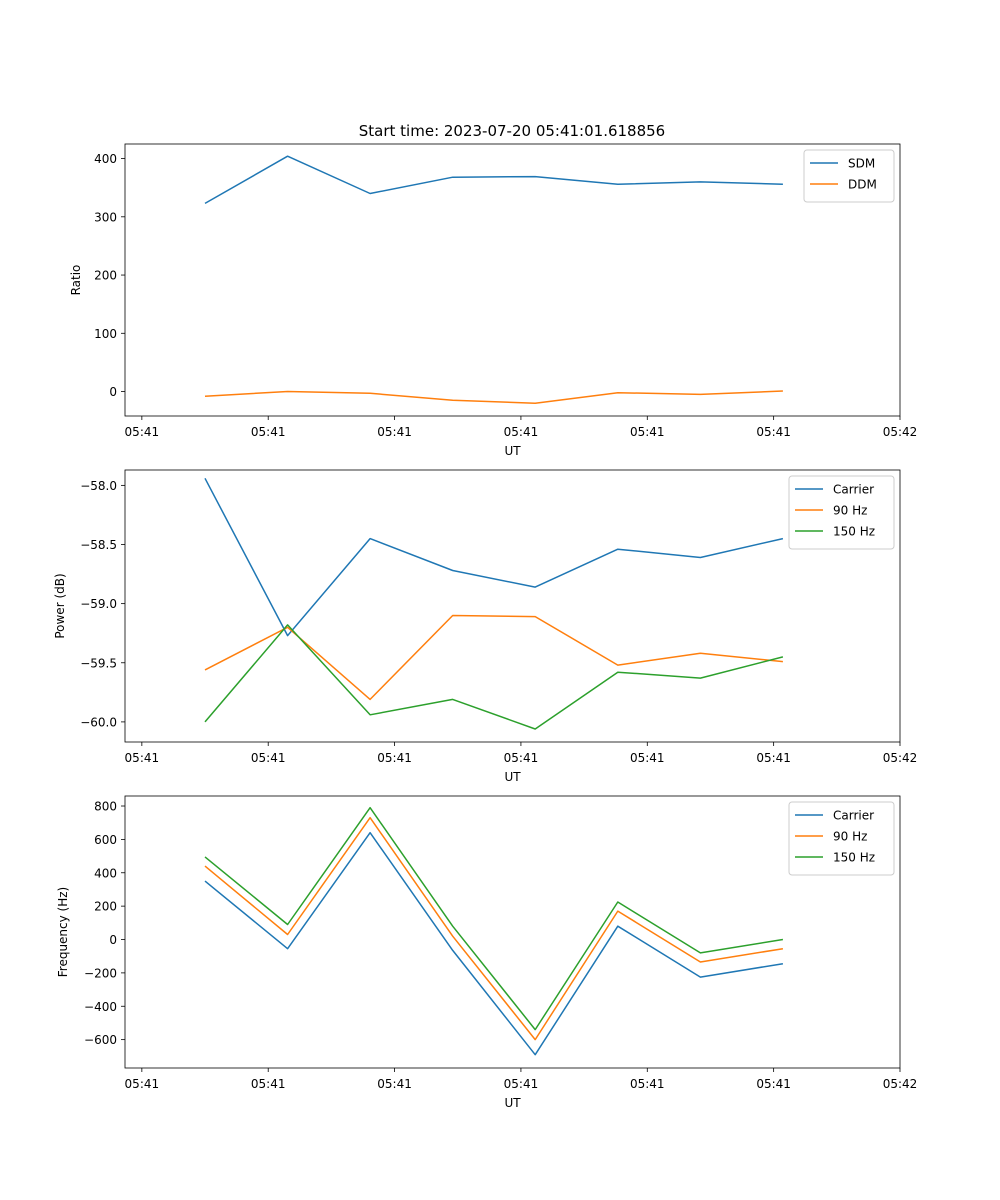 The width and height of the screenshot is (1000, 1200). I want to click on chart-title: Start time: 2023-07-20 05:41:01.618856, so click(512, 131).